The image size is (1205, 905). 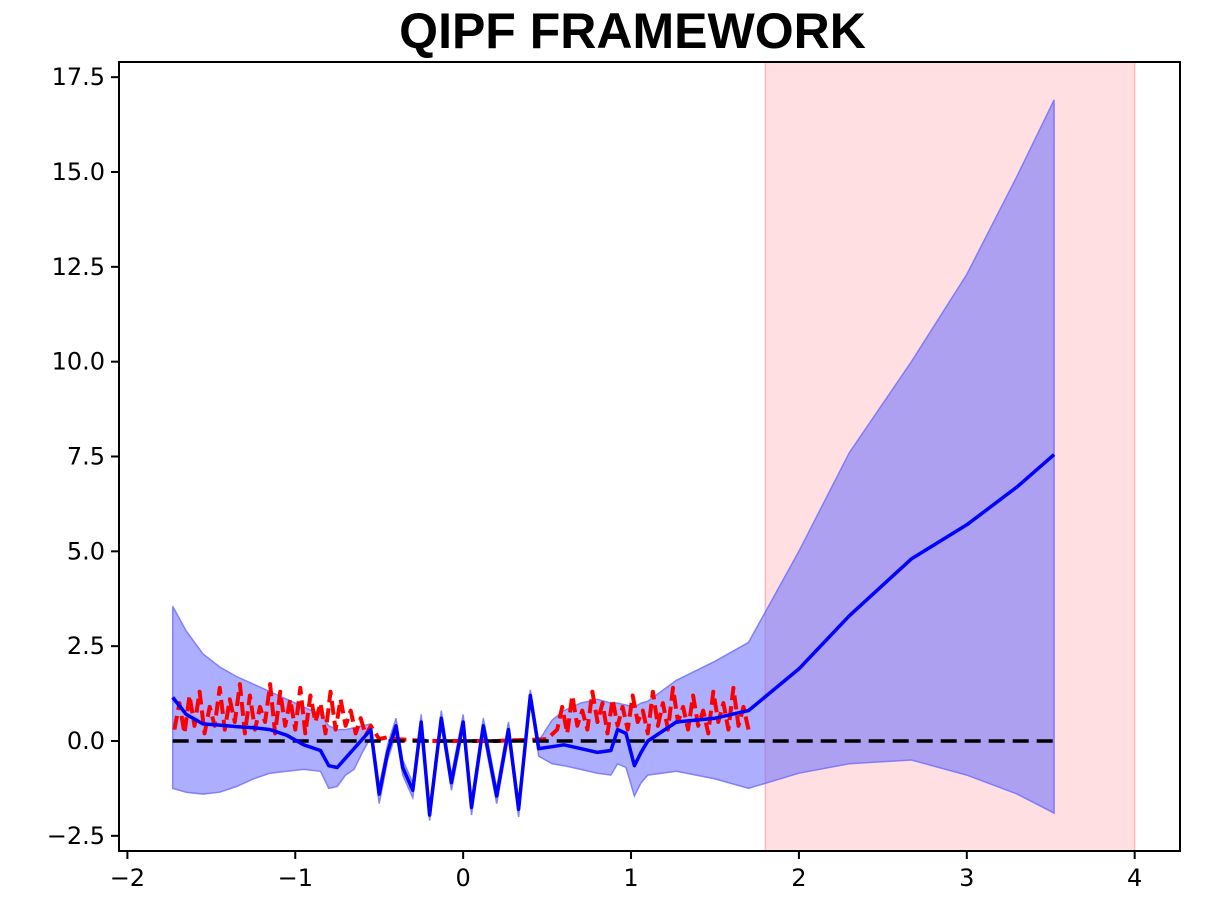 What do you see at coordinates (86, 551) in the screenshot?
I see `y-tick-label: 5.0` at bounding box center [86, 551].